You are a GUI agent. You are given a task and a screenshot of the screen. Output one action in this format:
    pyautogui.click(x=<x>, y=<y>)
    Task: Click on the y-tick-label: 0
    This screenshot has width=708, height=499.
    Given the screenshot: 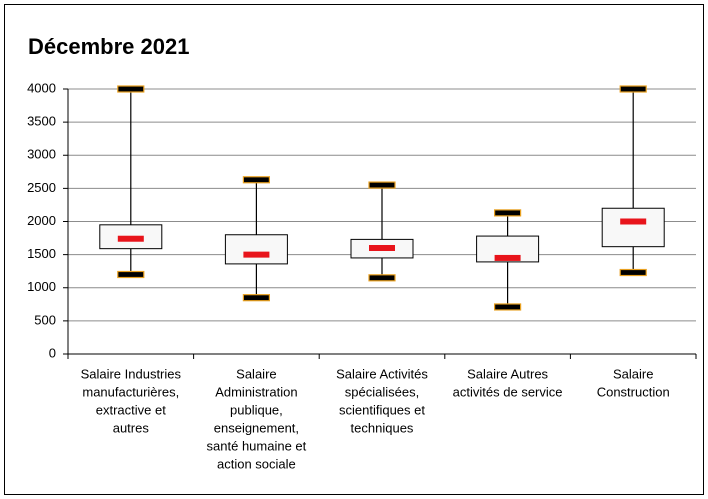 What is the action you would take?
    pyautogui.click(x=52, y=352)
    